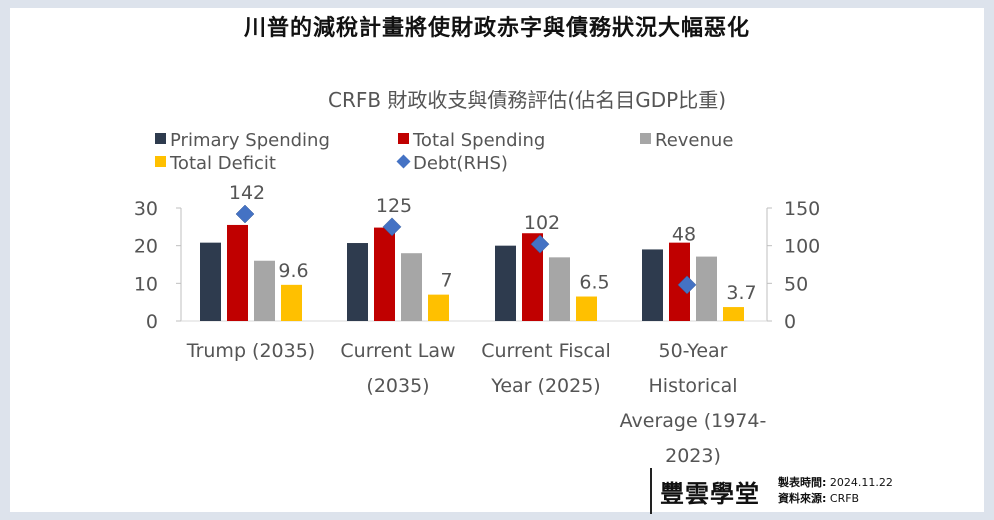  What do you see at coordinates (861, 482) in the screenshot?
I see `made-date-value: 2024.11.22` at bounding box center [861, 482].